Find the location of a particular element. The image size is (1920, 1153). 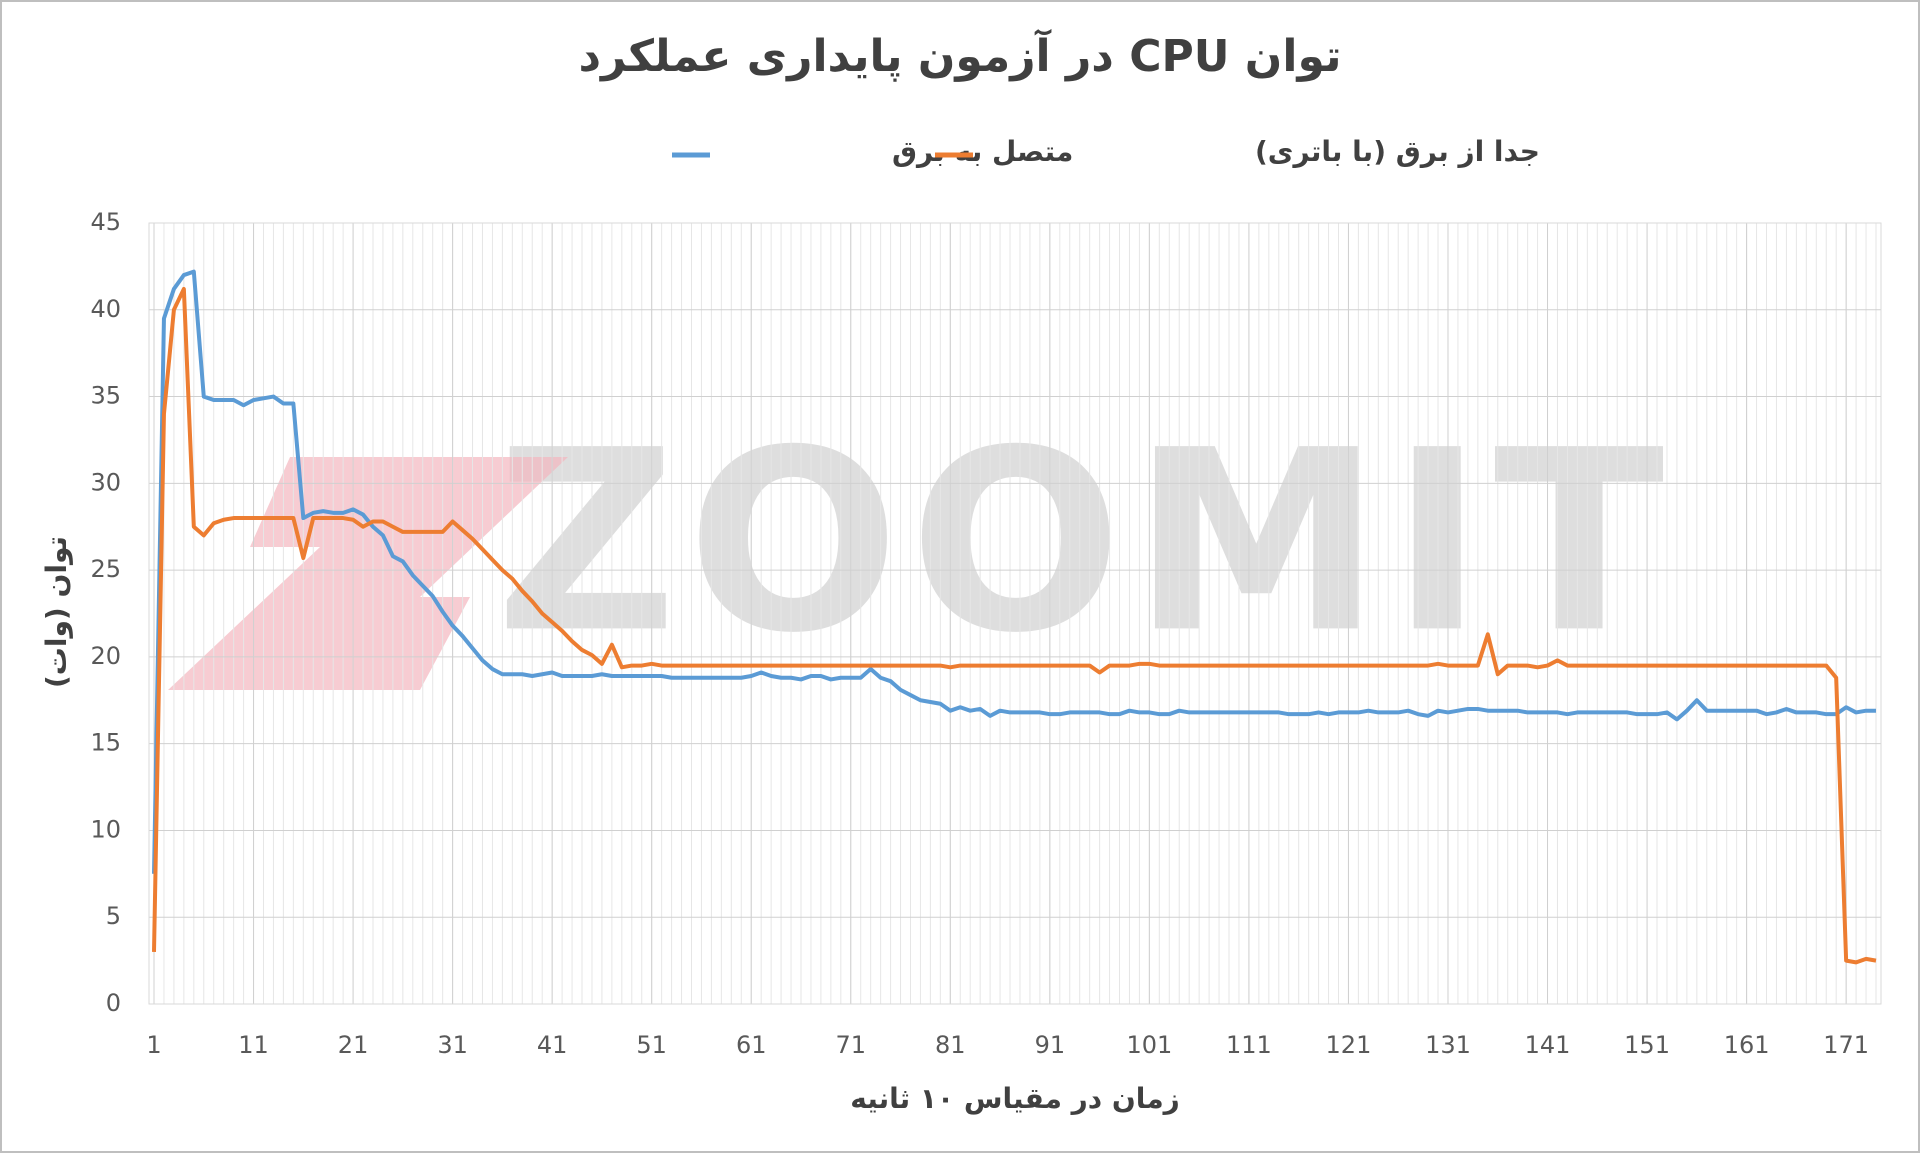

x-tick-label: 71 is located at coordinates (850, 1045).